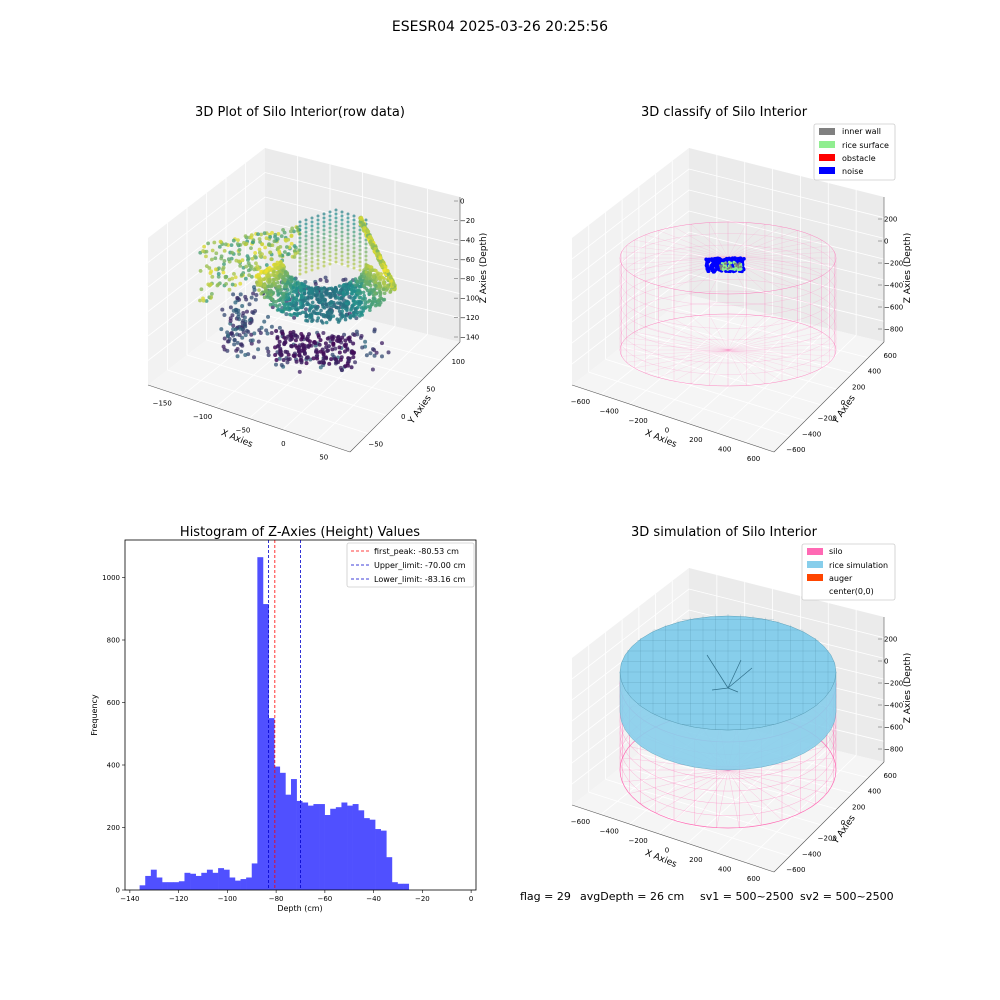 Image resolution: width=1000 pixels, height=1000 pixels. I want to click on simulation-y-tick-label: 400, so click(874, 792).